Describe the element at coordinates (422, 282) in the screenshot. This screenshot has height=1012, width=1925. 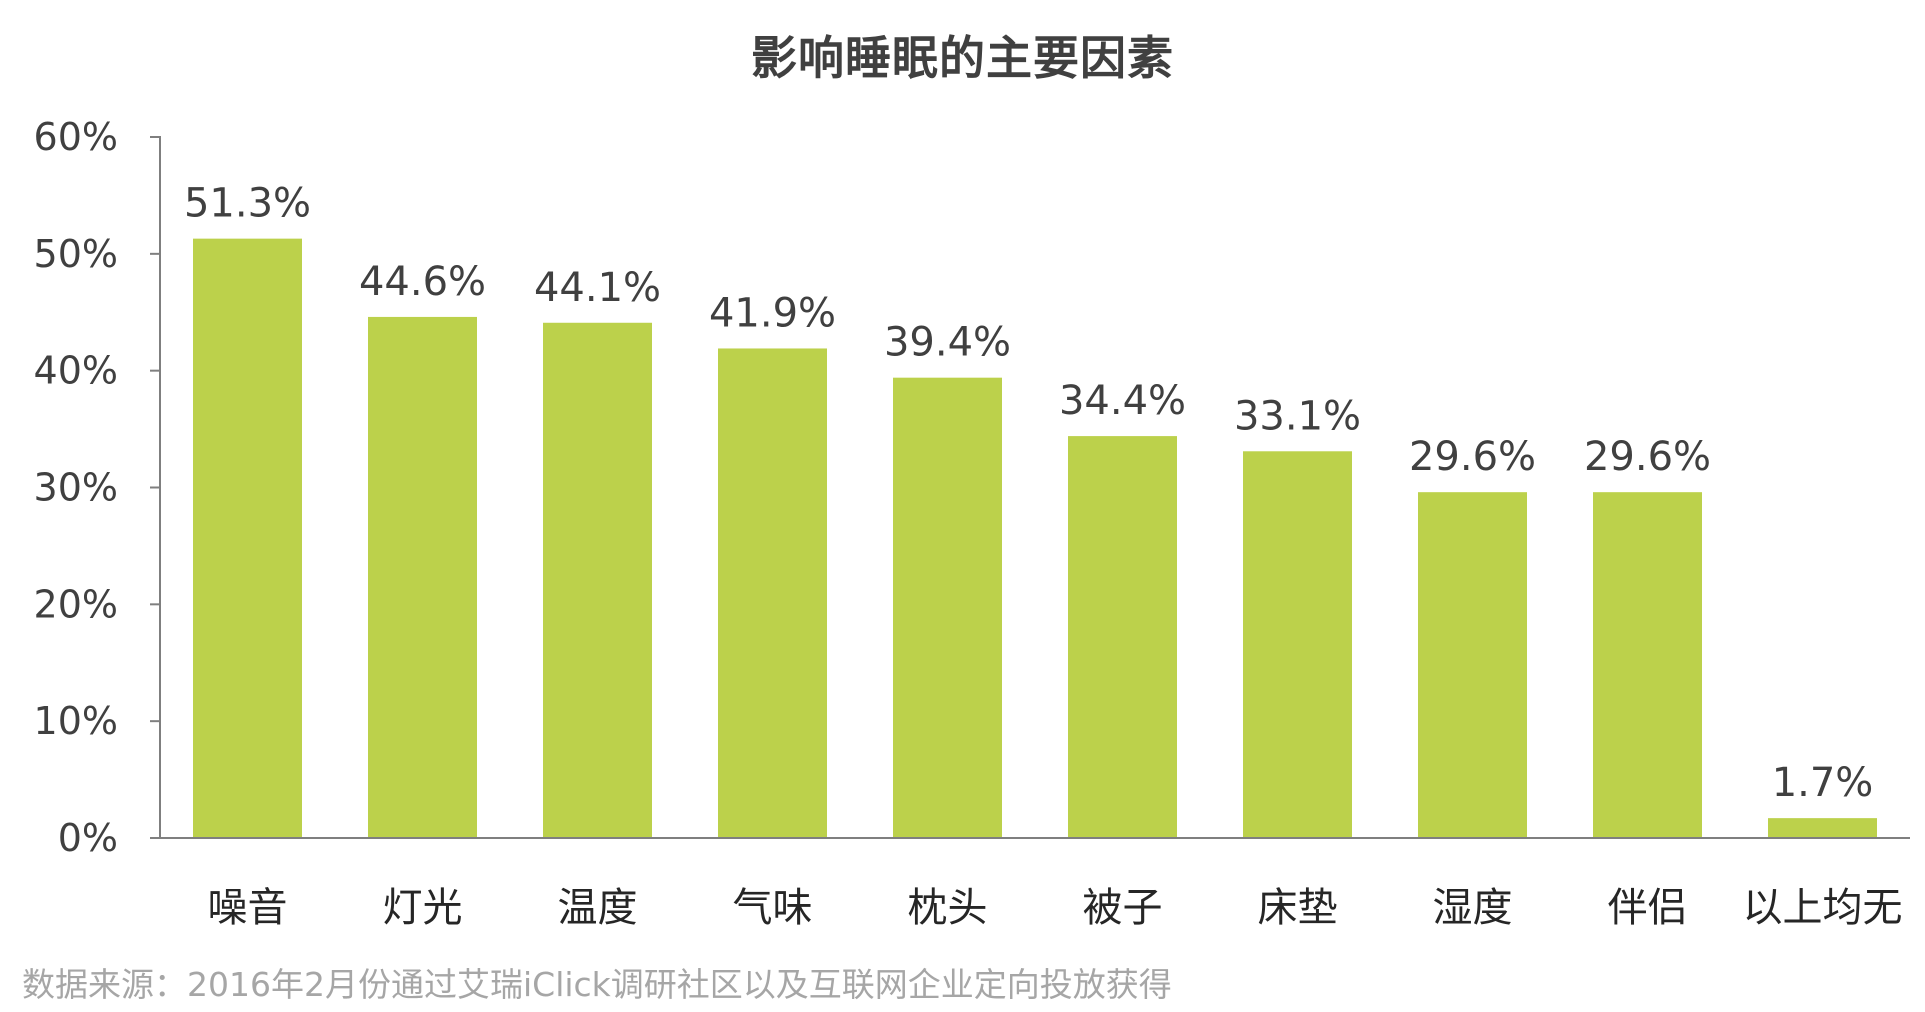
I see `data-label: 44.6%` at that location.